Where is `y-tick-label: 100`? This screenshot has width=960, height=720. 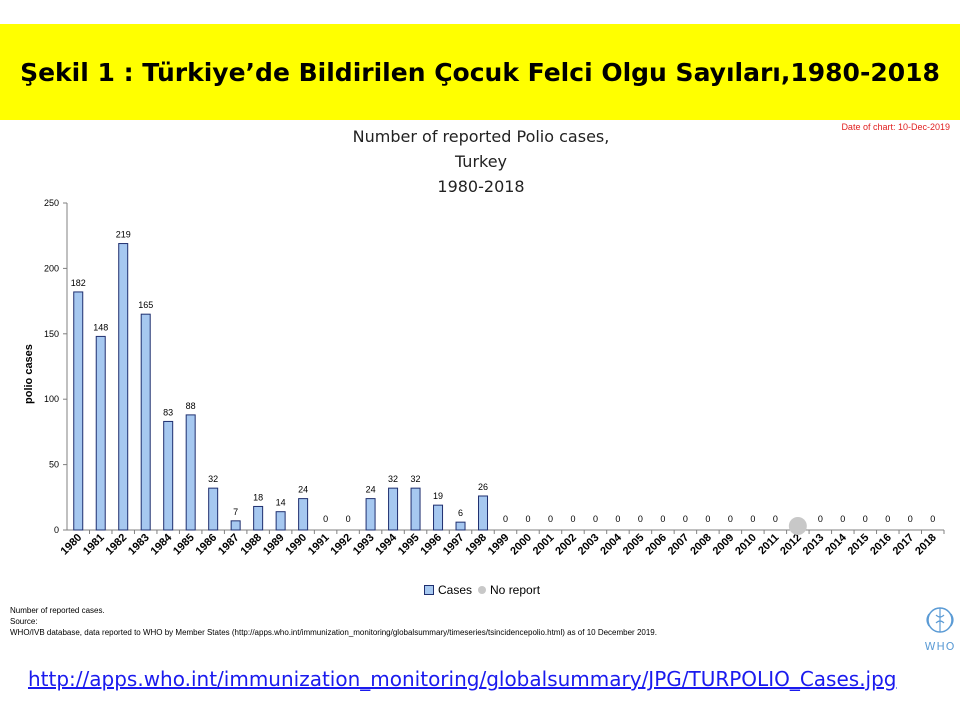 y-tick-label: 100 is located at coordinates (51, 399).